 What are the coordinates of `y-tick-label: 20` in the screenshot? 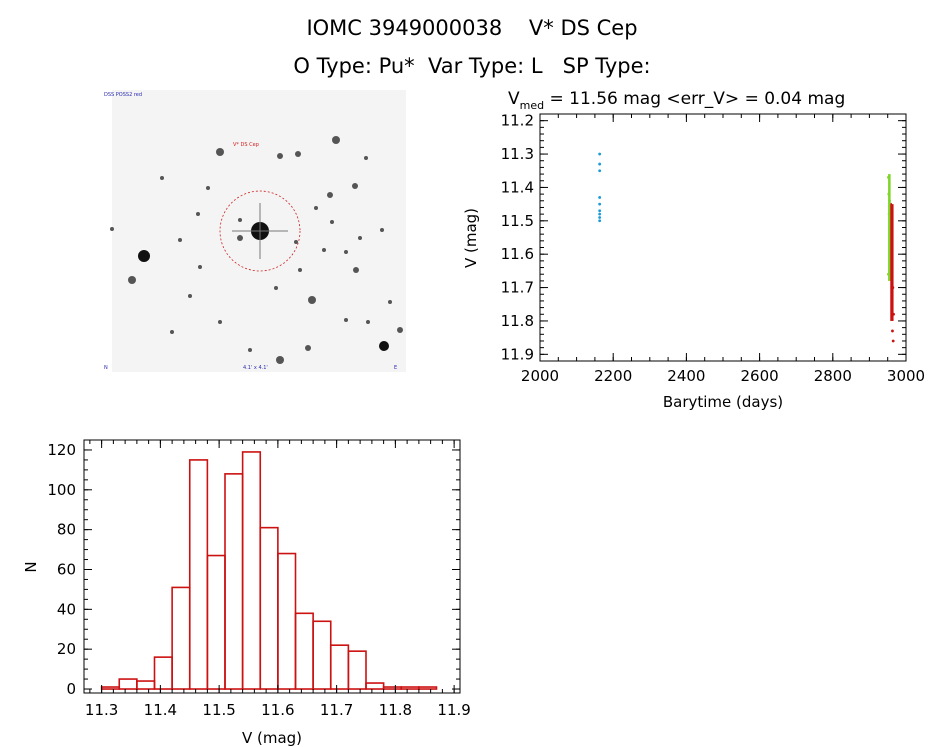 It's located at (66, 649).